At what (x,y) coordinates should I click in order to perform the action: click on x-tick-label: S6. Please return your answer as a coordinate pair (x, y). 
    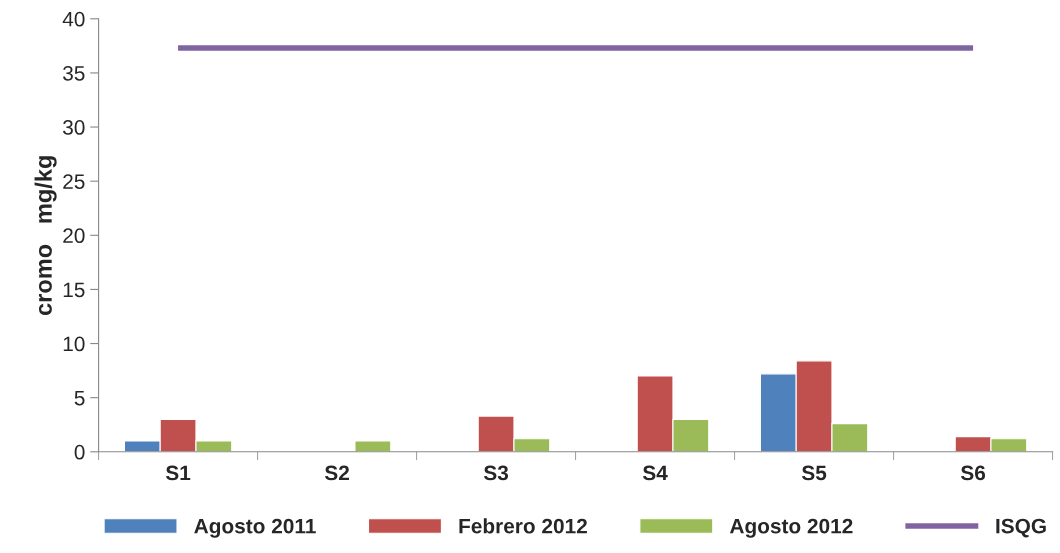
    Looking at the image, I should click on (973, 473).